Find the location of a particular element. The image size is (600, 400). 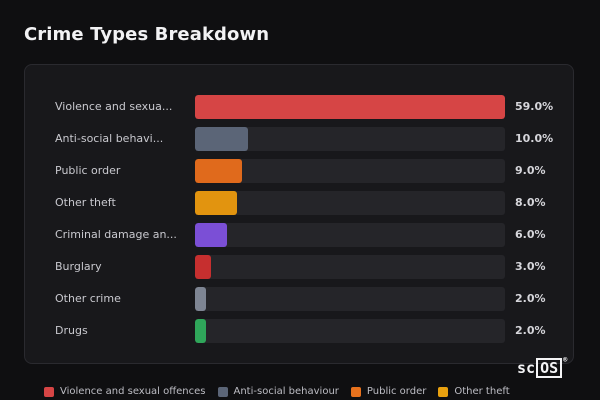

category-label: Other crime is located at coordinates (88, 298).